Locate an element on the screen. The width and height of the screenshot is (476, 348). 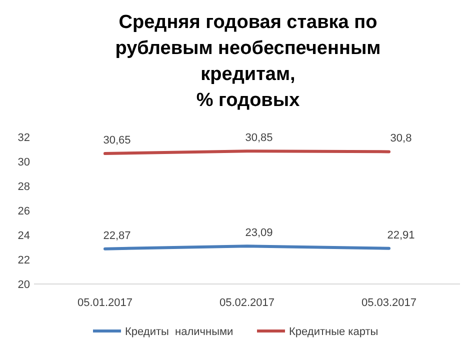
x-tick-label: 05.02.2017 is located at coordinates (247, 303).